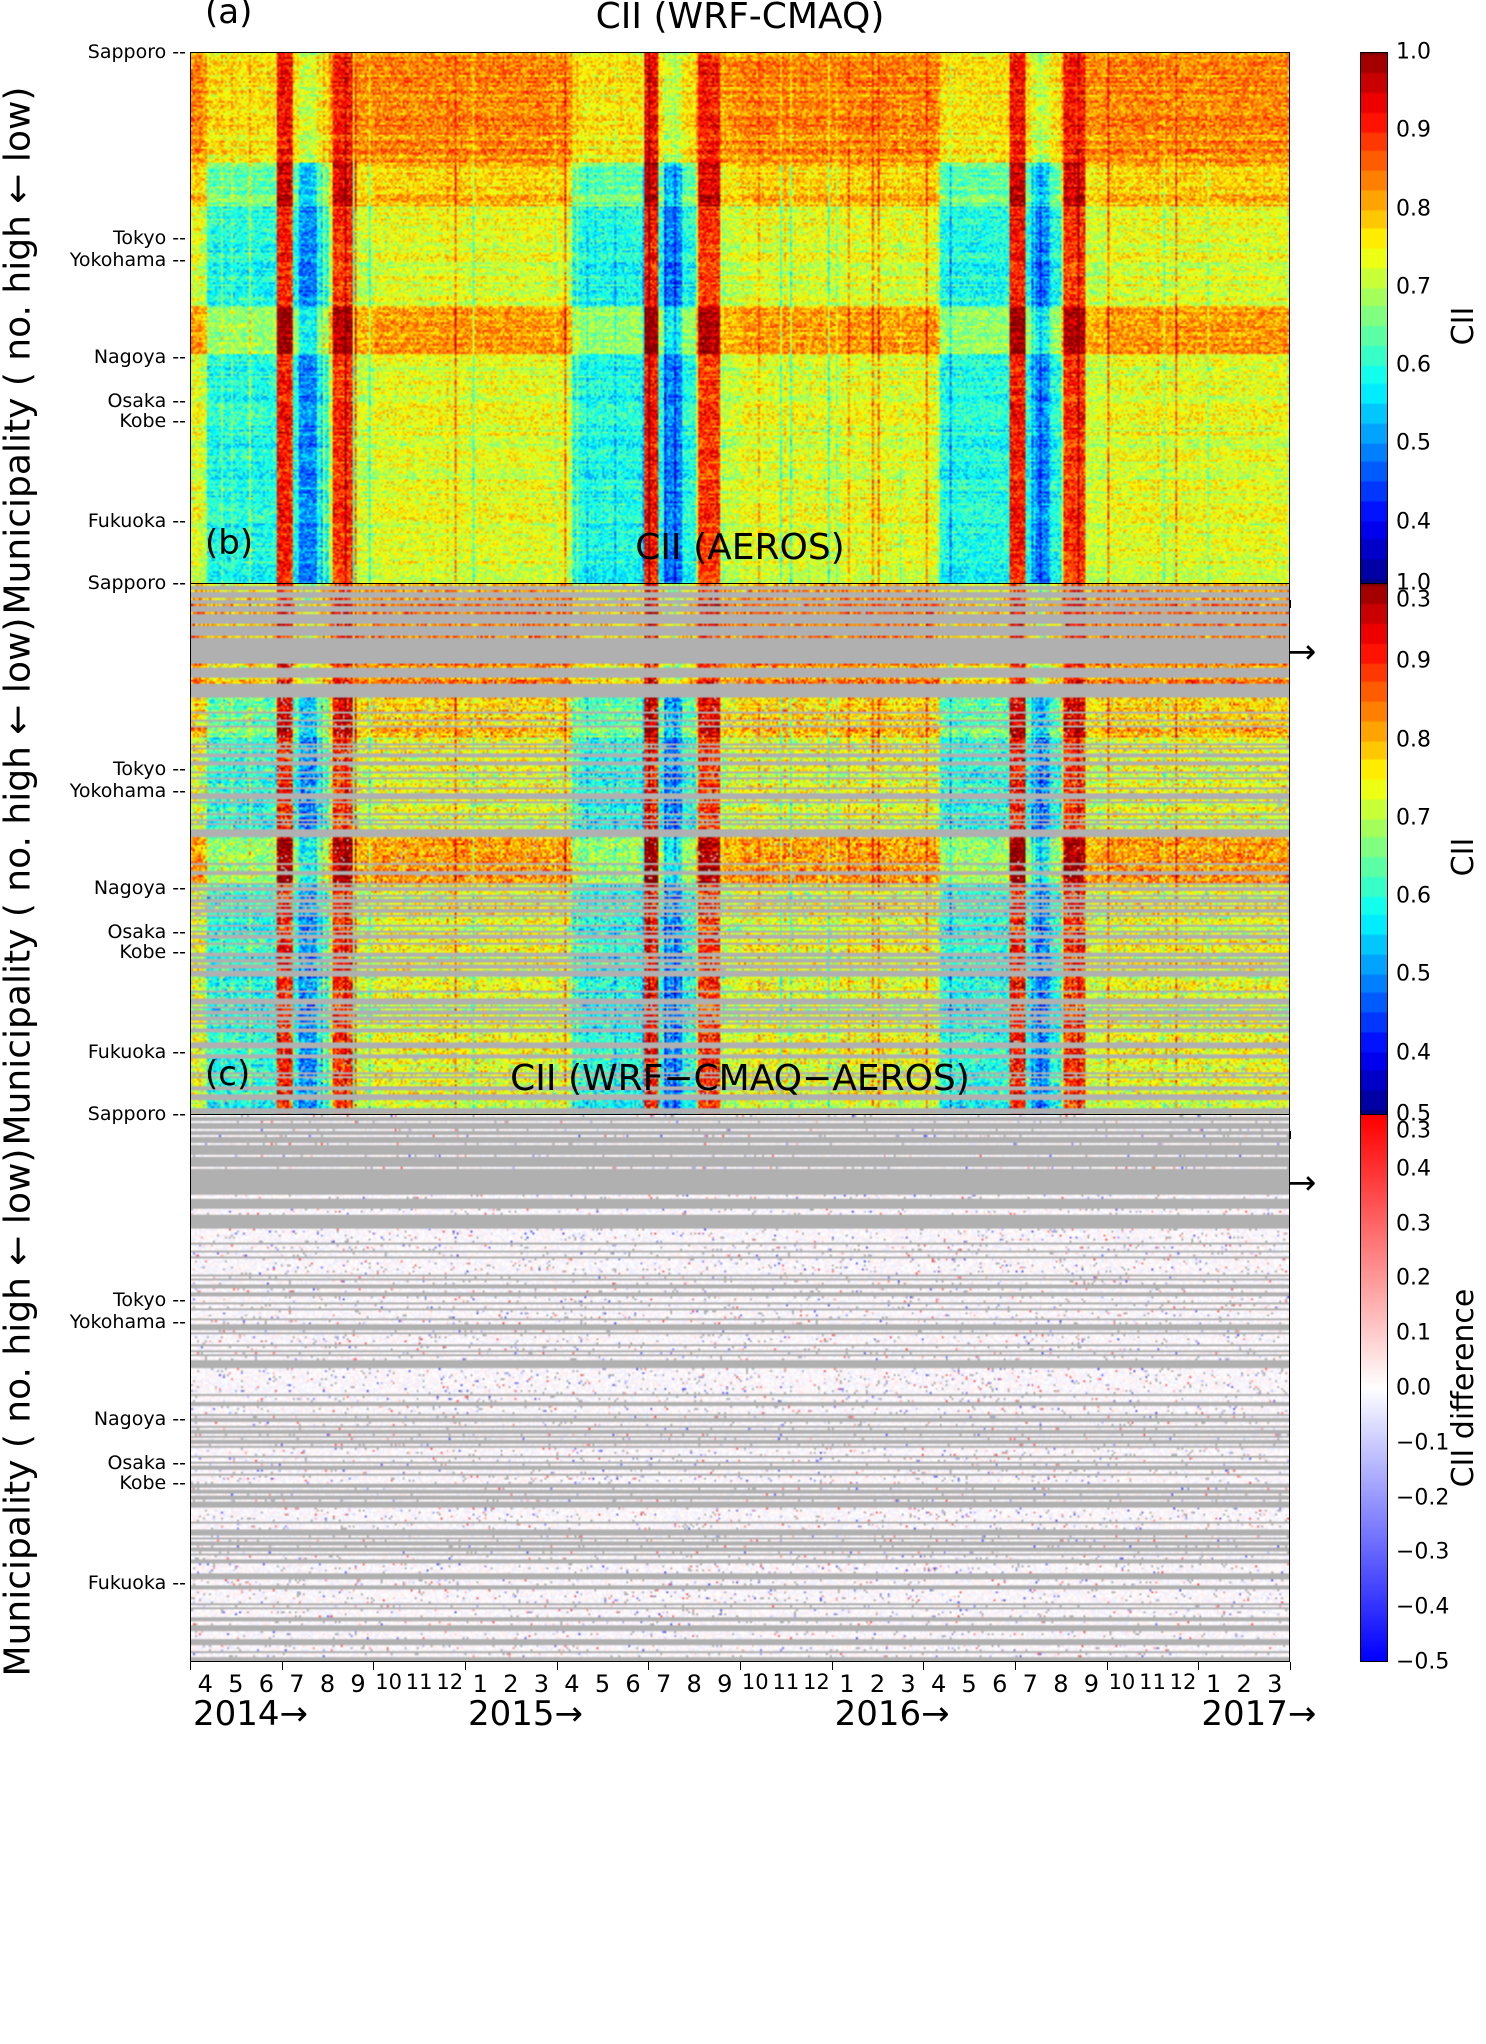 The height and width of the screenshot is (2044, 1486). What do you see at coordinates (1423, 1552) in the screenshot?
I see `colorbar-tick-label: −0.3` at bounding box center [1423, 1552].